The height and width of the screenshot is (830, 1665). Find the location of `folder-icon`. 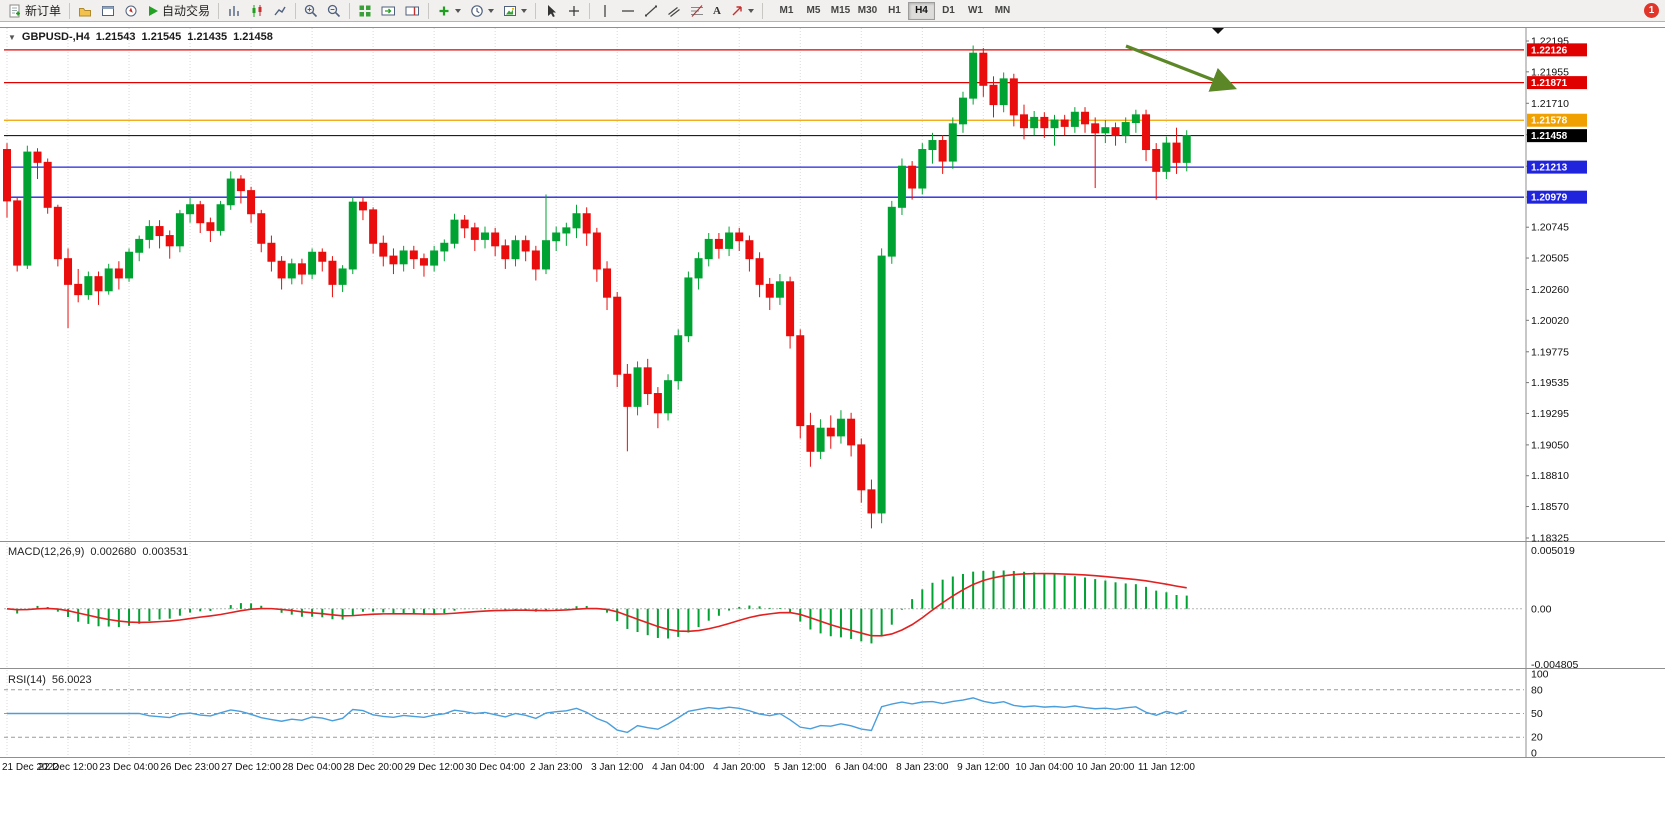

folder-icon is located at coordinates (85, 11).